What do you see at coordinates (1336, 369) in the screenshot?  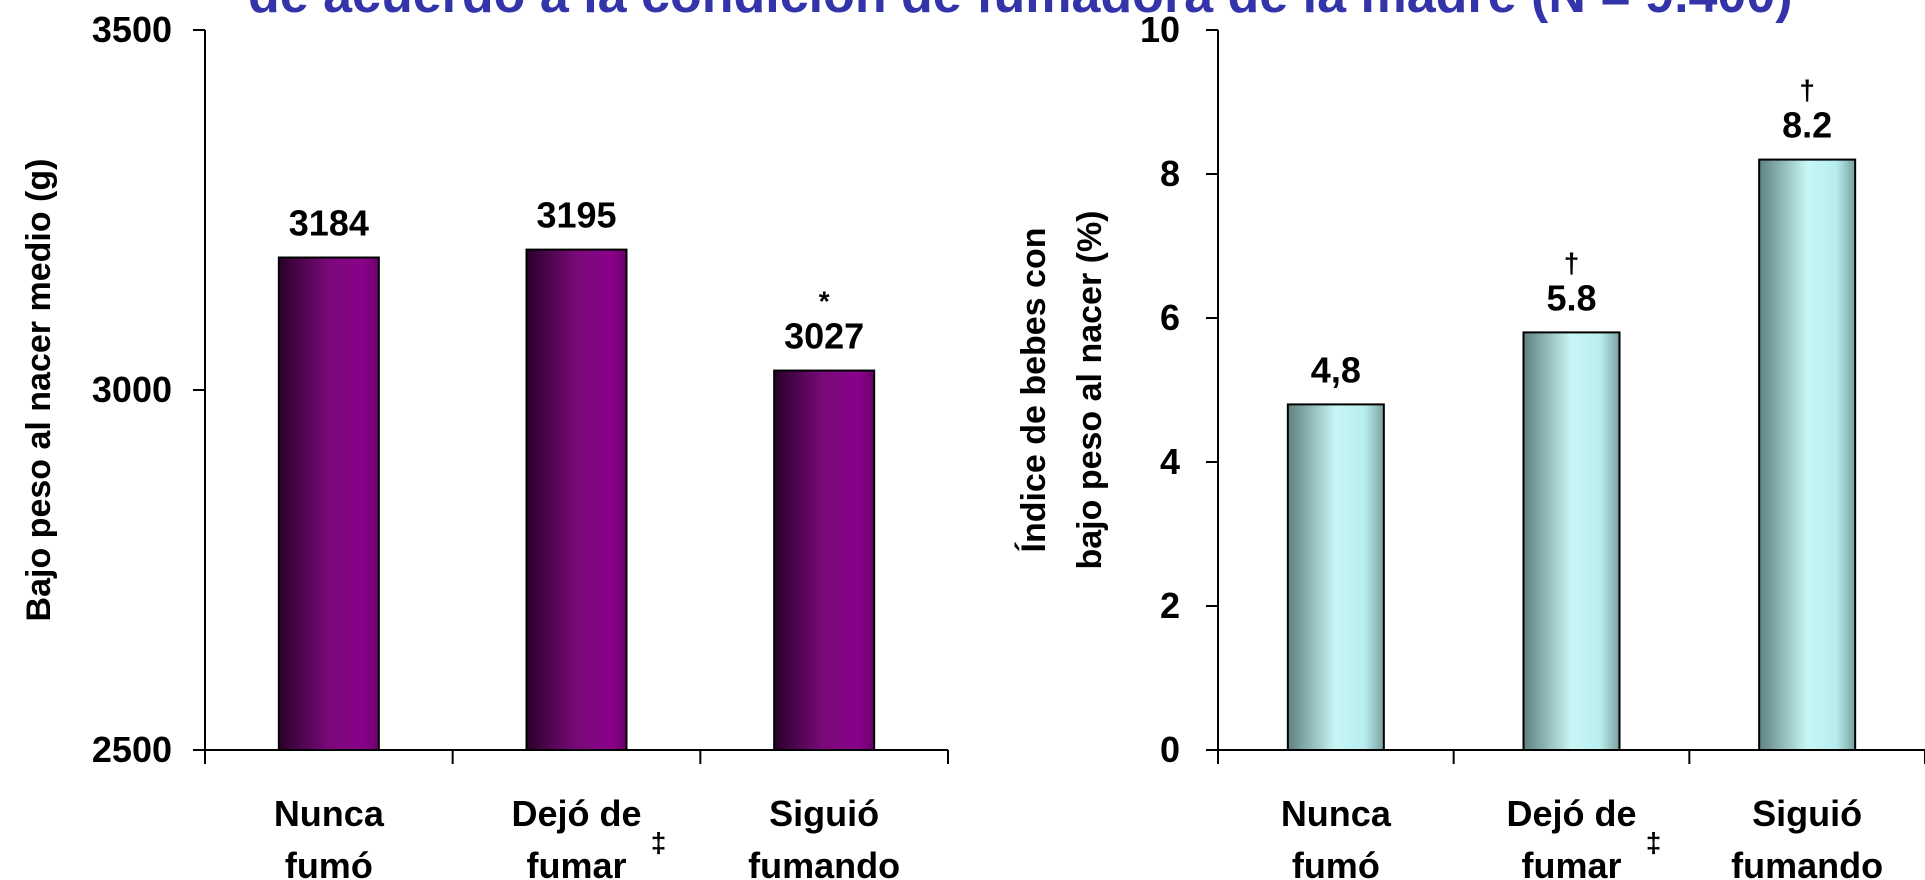 I see `bar-value-label: 4,8` at bounding box center [1336, 369].